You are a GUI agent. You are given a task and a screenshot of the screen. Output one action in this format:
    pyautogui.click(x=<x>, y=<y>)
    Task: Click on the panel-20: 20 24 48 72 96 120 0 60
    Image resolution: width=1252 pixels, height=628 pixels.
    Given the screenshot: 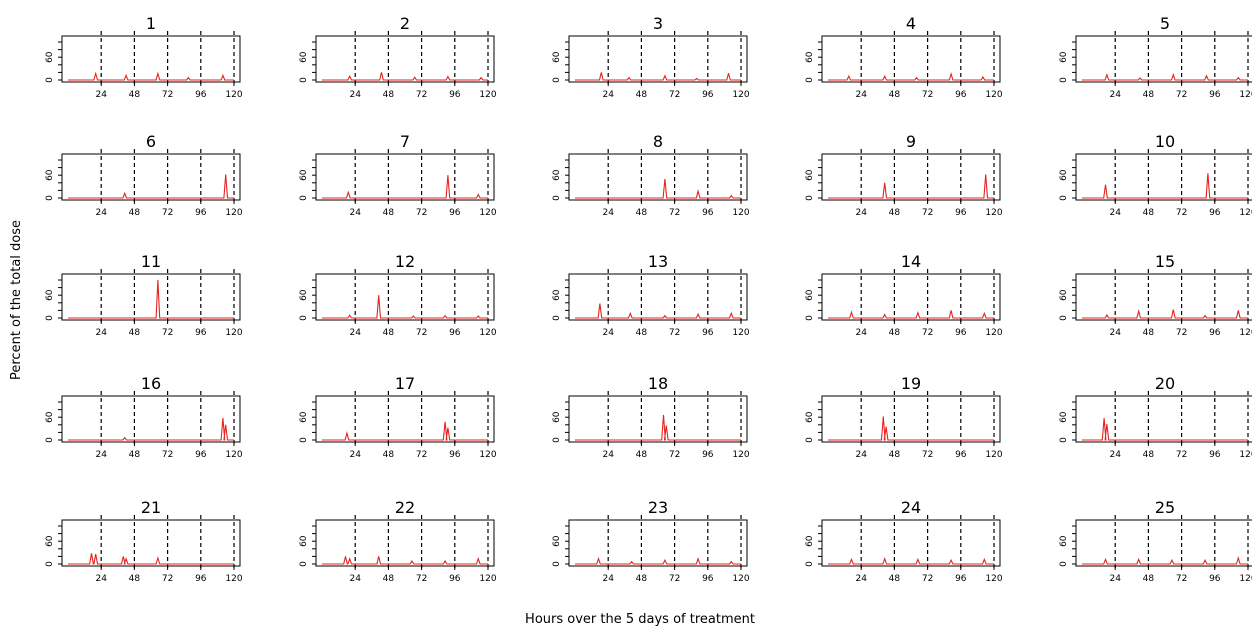 What is the action you would take?
    pyautogui.click(x=1155, y=417)
    